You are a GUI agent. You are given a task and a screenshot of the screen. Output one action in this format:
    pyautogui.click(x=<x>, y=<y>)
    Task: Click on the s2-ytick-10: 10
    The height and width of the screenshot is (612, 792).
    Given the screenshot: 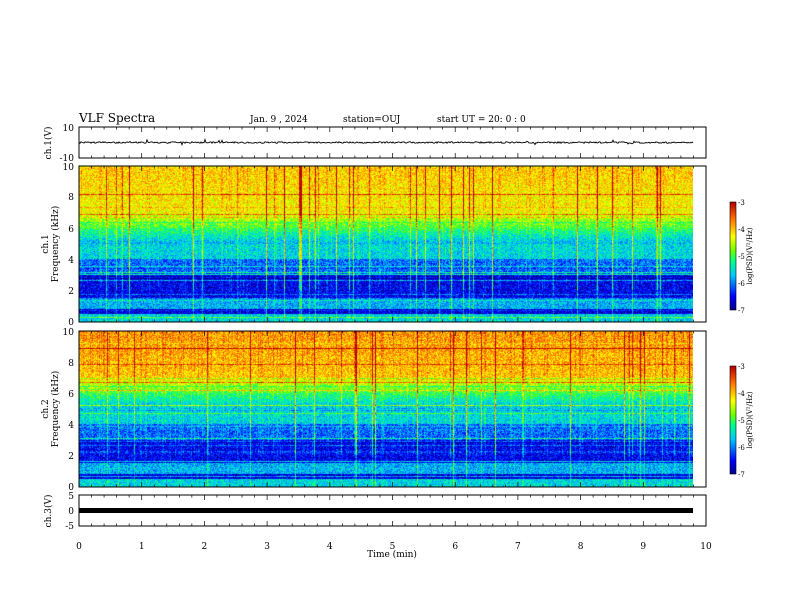 What is the action you would take?
    pyautogui.click(x=69, y=333)
    